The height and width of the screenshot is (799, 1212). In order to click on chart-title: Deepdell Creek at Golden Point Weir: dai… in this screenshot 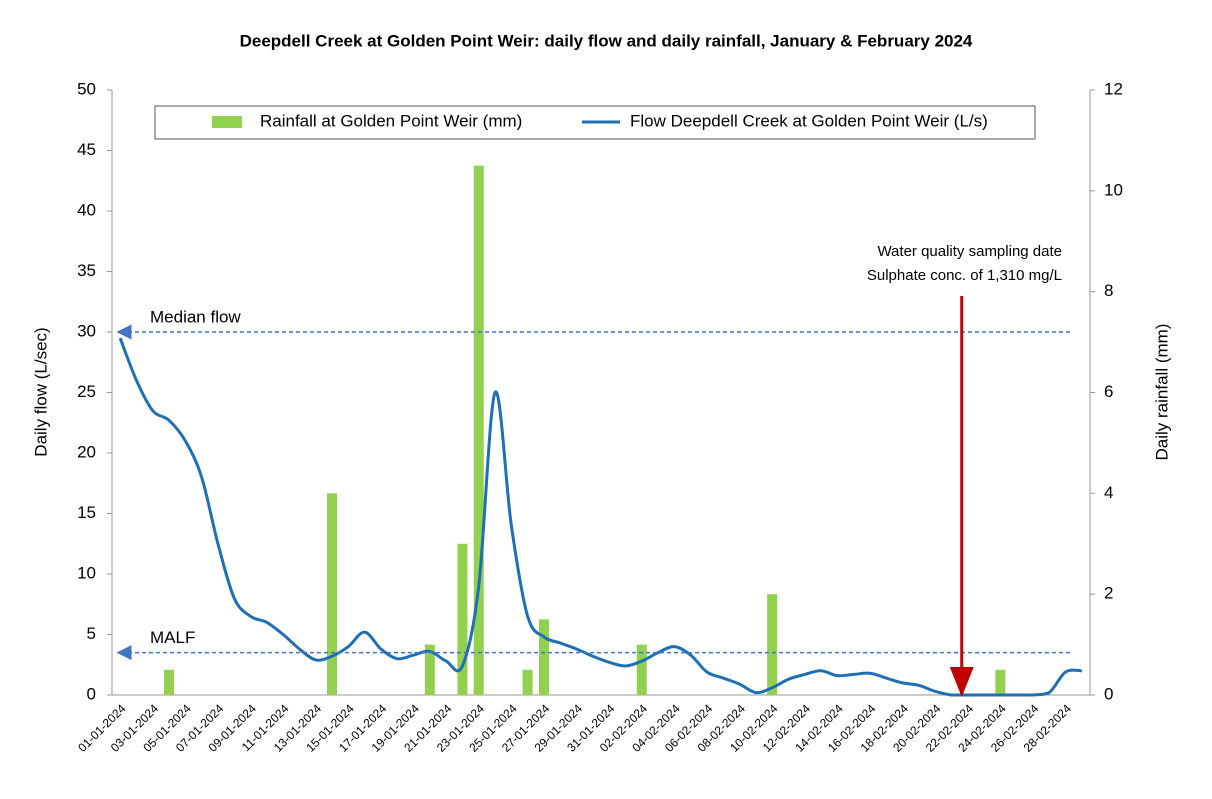, I will do `click(606, 40)`.